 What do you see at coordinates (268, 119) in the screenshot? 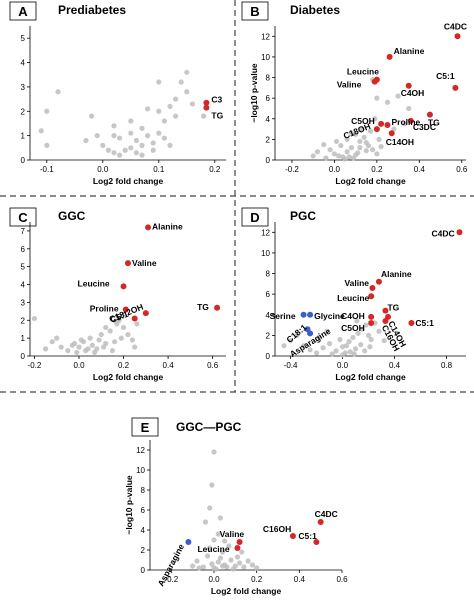
I see `y-tick-label: 4` at bounding box center [268, 119].